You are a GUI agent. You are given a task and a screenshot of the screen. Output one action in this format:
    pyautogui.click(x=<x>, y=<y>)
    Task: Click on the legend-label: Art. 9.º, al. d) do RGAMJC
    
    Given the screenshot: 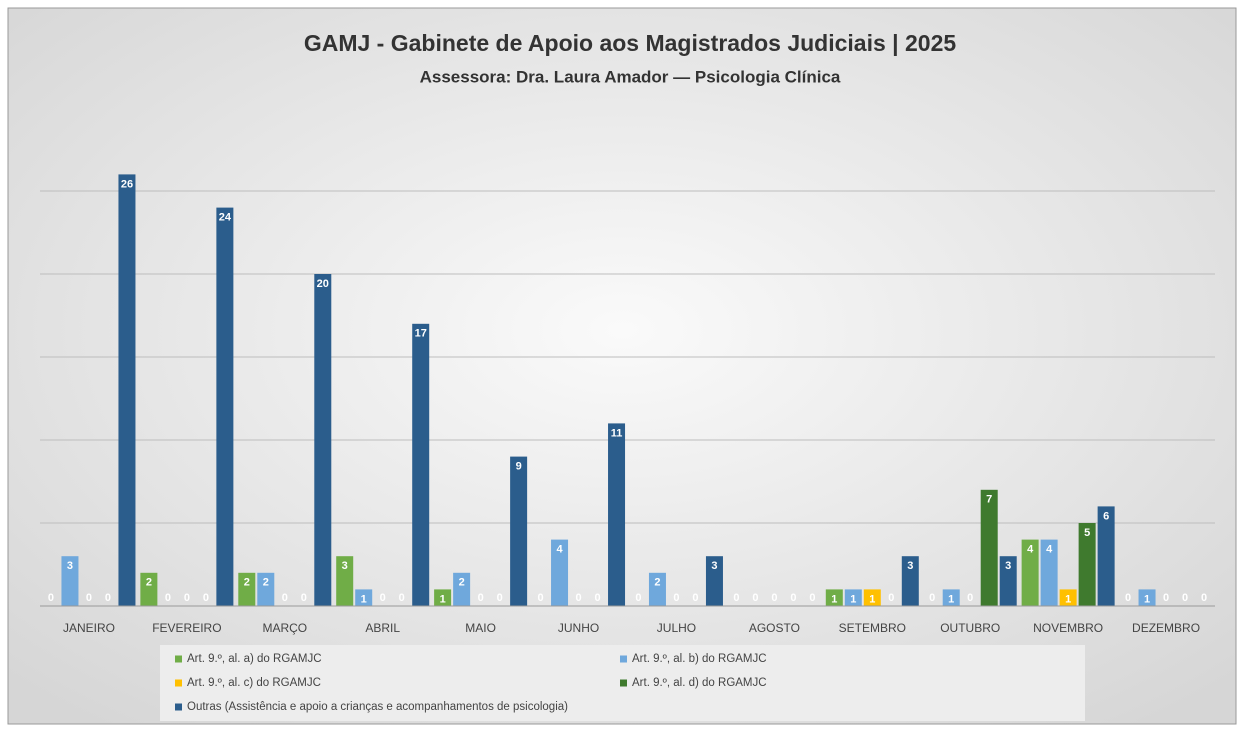 What is the action you would take?
    pyautogui.click(x=699, y=683)
    